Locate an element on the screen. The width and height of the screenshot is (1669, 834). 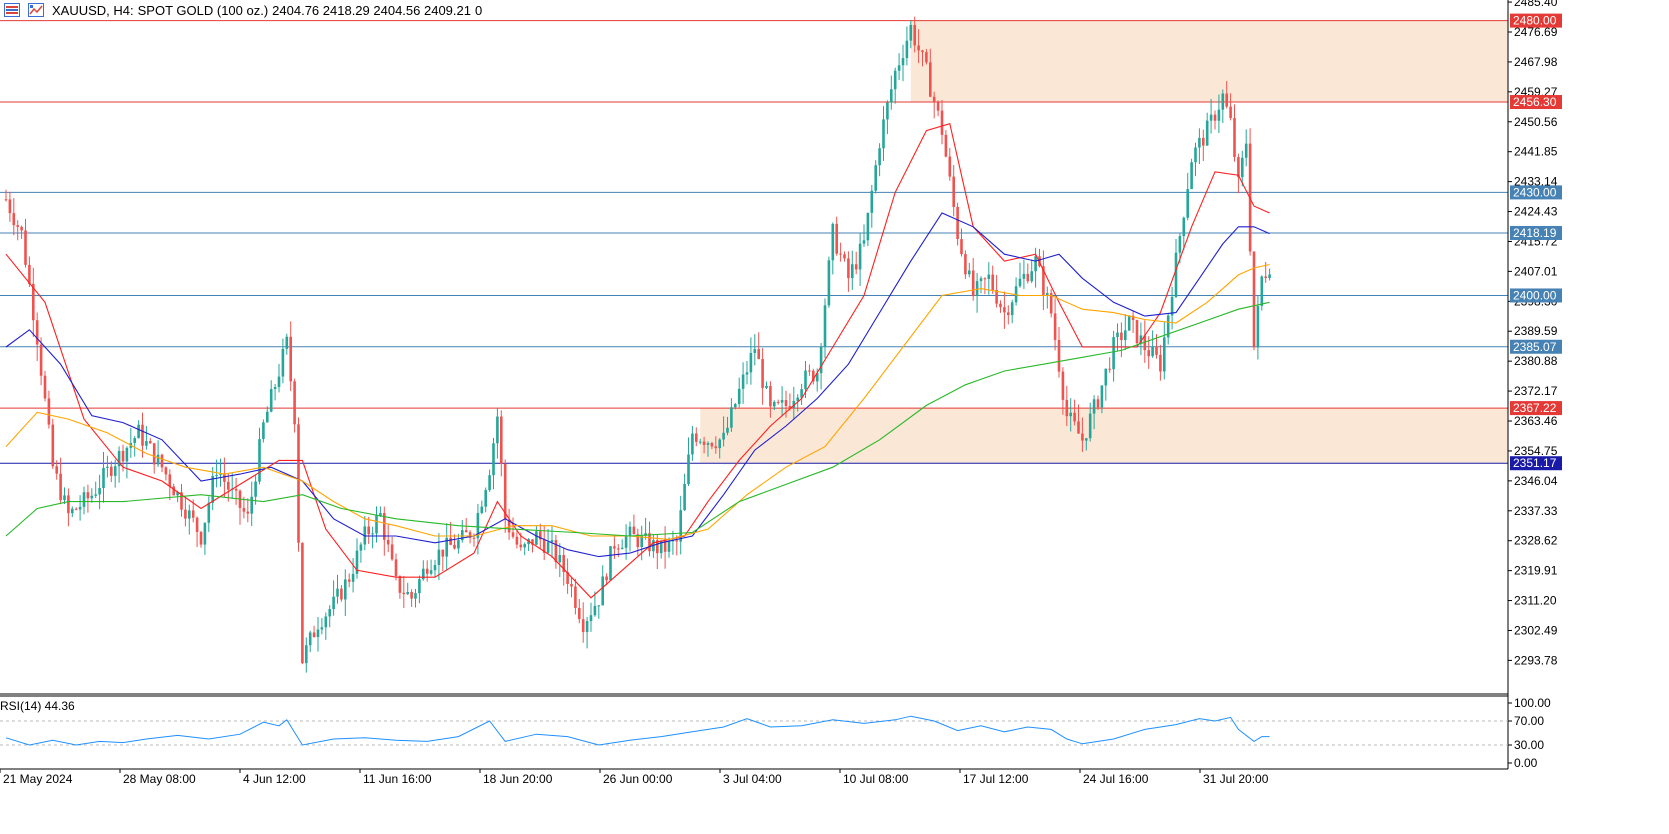
price-tick-label: 2433.14 is located at coordinates (1536, 182).